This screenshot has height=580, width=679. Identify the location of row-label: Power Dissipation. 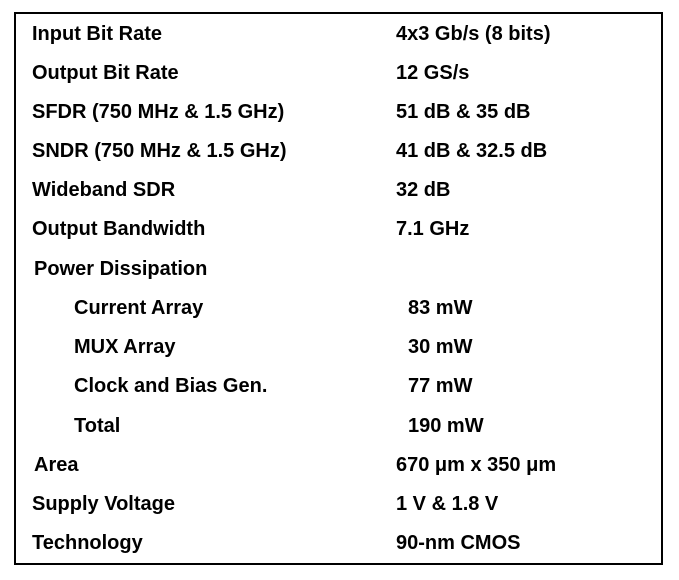
(121, 269).